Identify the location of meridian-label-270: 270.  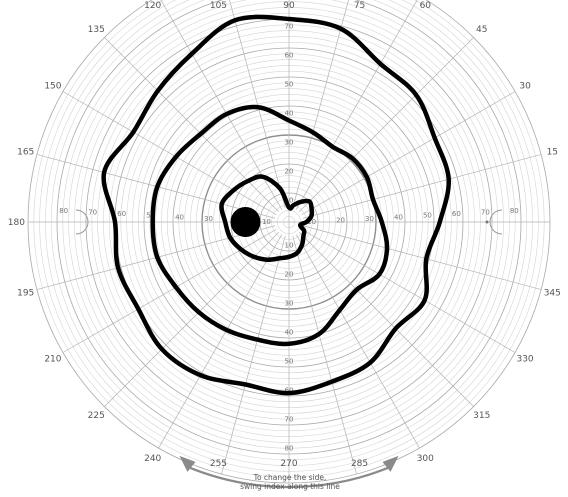
(288, 464).